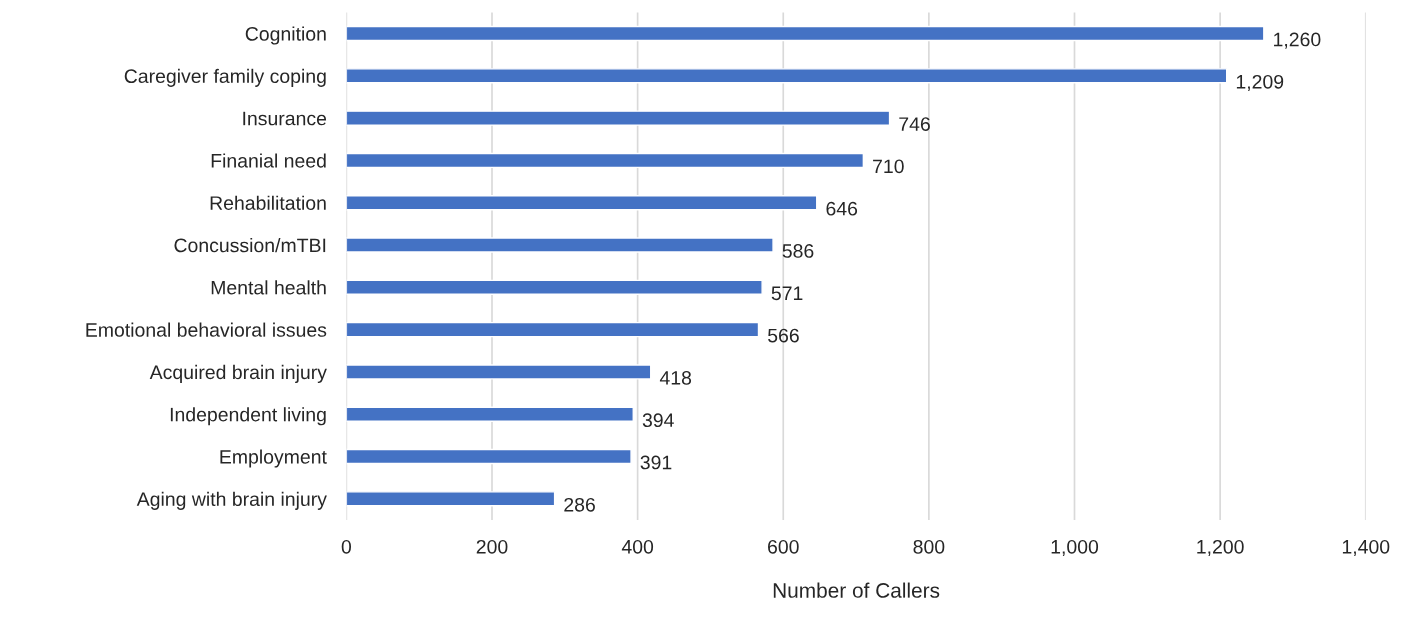 The image size is (1408, 619). Describe the element at coordinates (1366, 547) in the screenshot. I see `x-tick-label: 1,400` at that location.